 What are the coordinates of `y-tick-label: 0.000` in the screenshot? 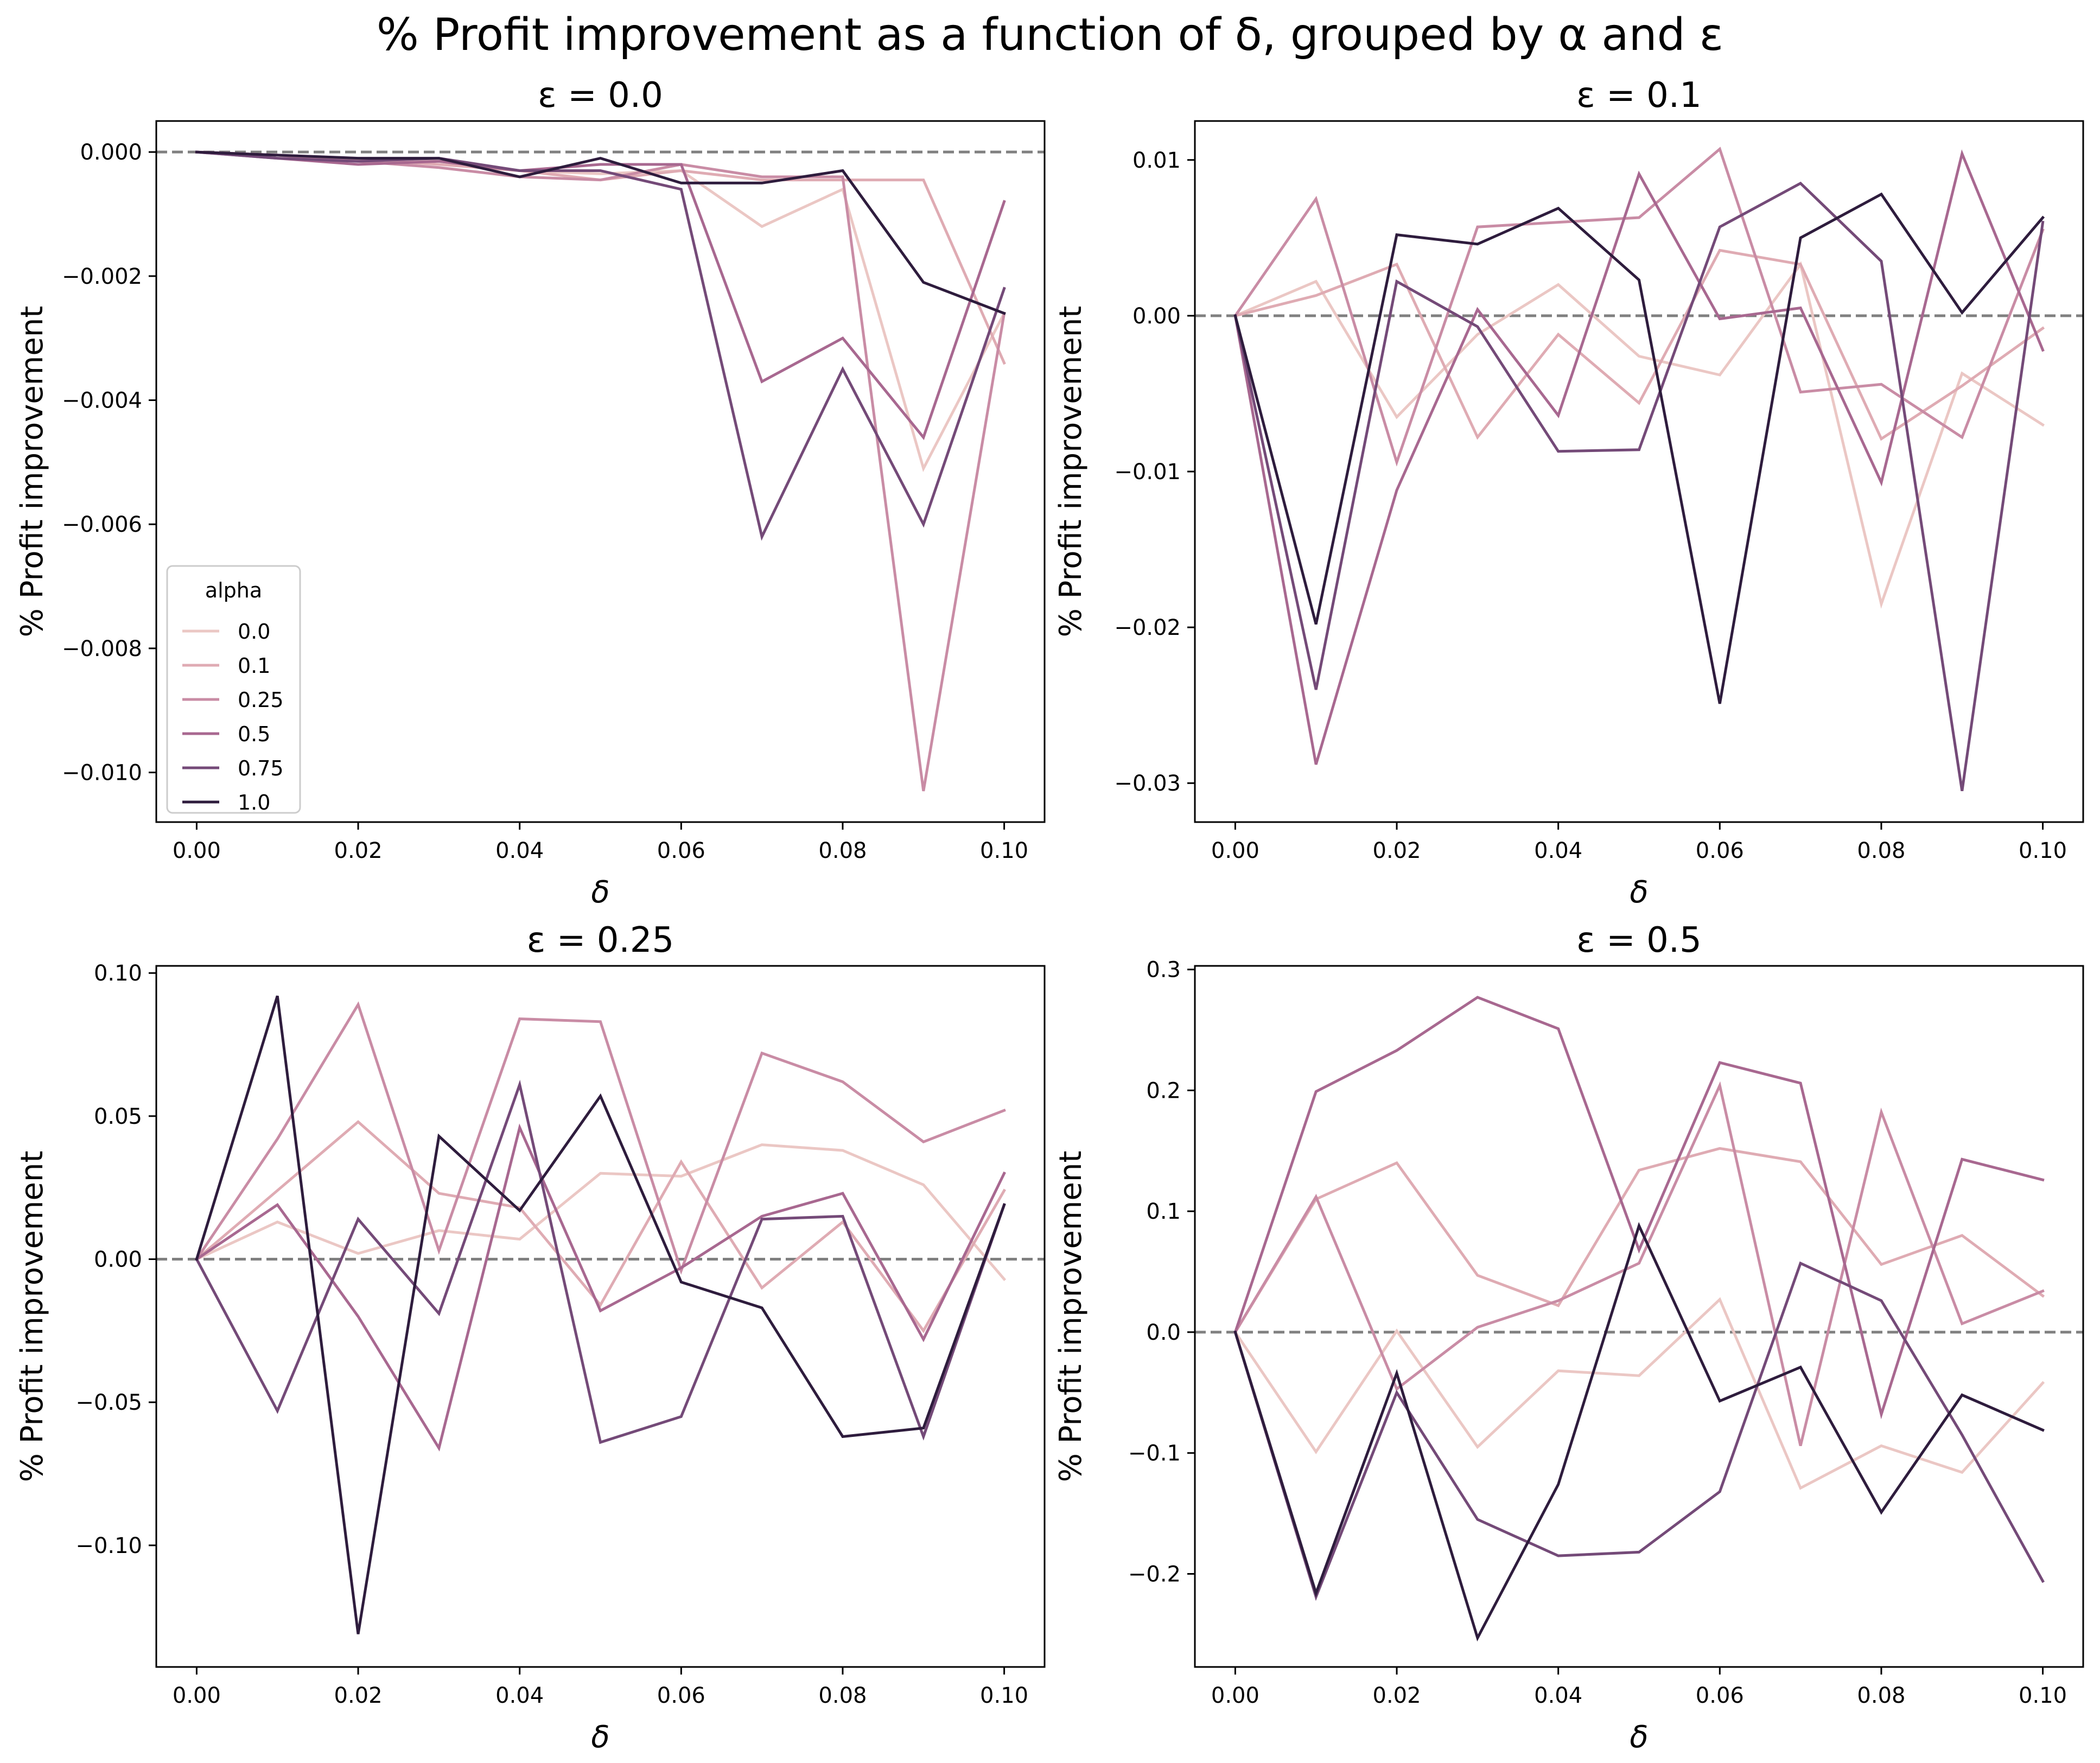 It's located at (111, 152).